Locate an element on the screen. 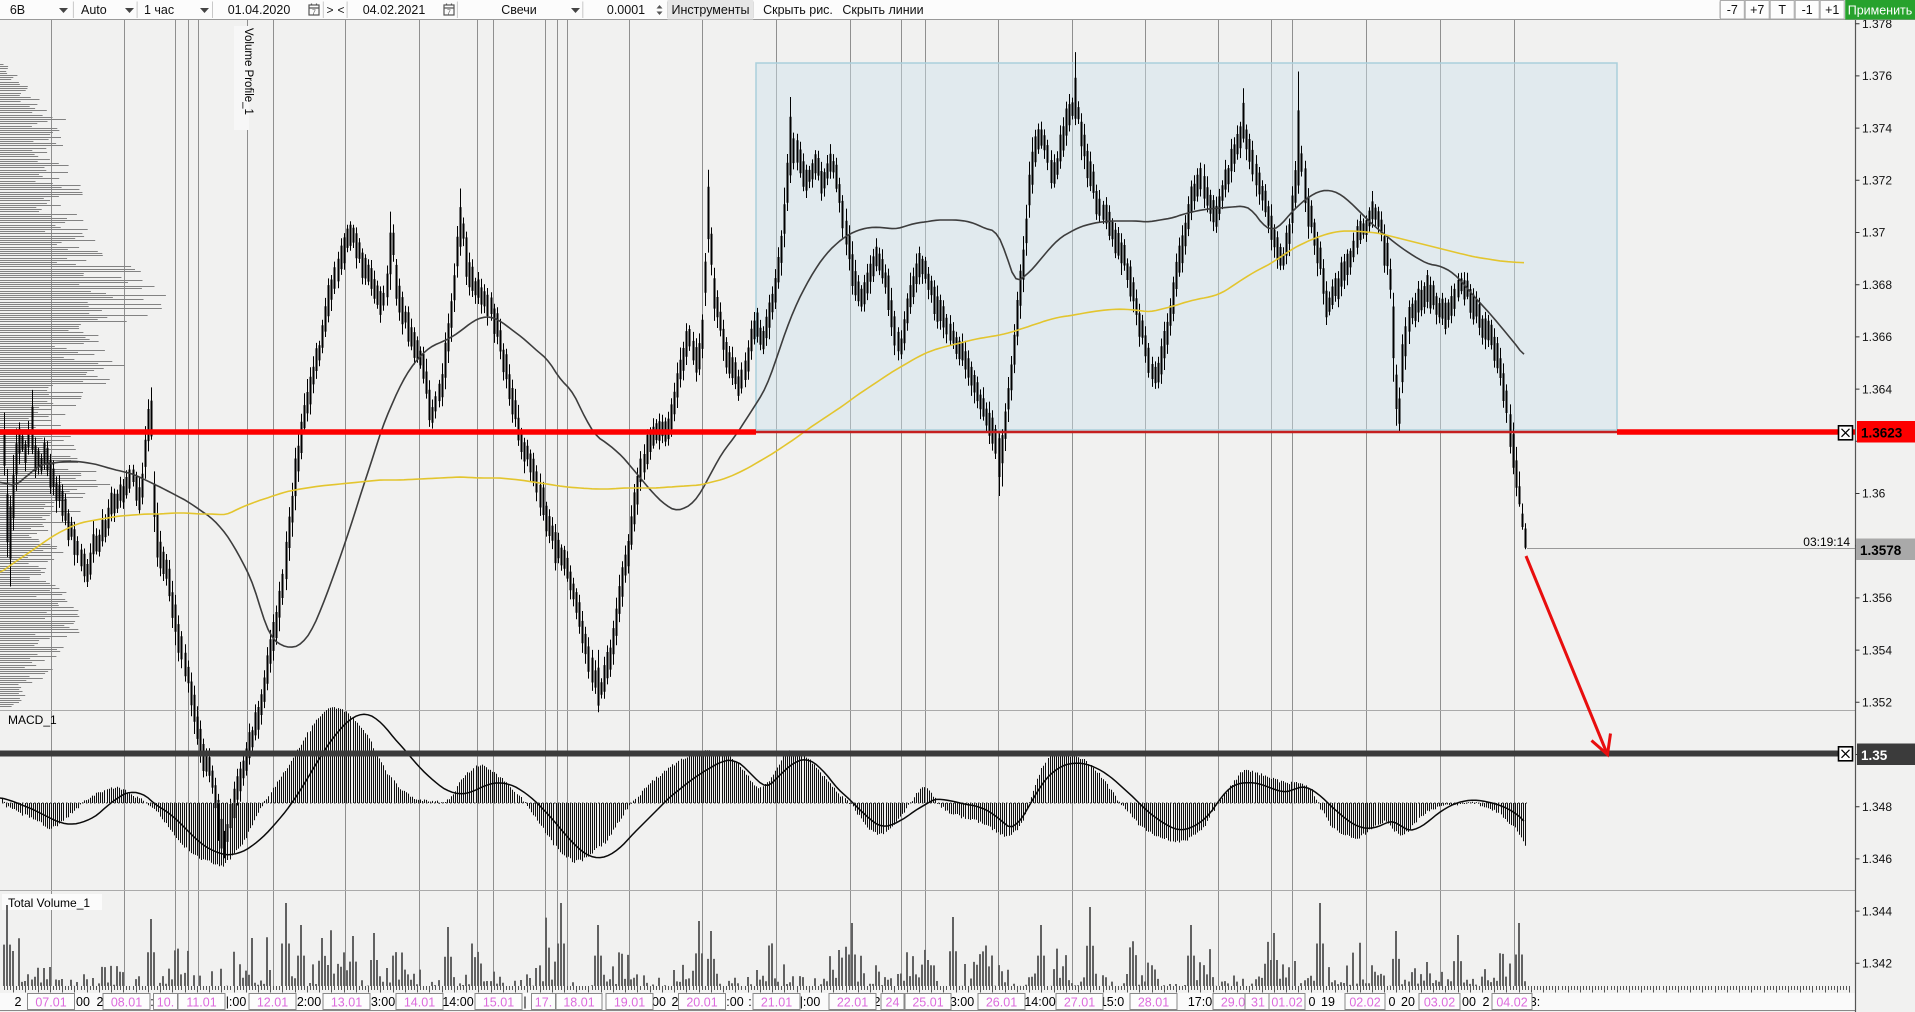 The image size is (1915, 1012). svg-text: 1.344 is located at coordinates (1877, 911).